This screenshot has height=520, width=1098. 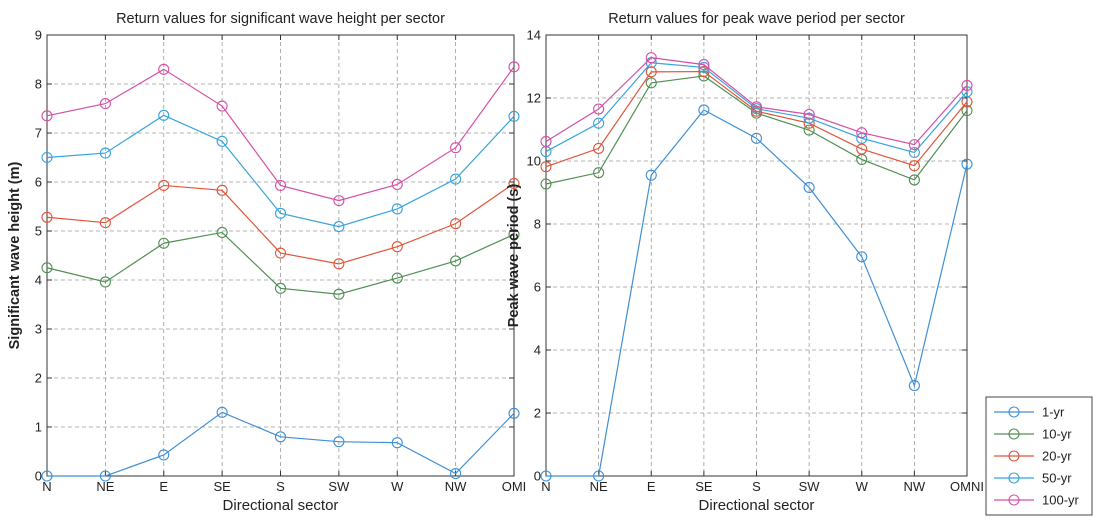 I want to click on y-tick-label: 0, so click(x=537, y=476).